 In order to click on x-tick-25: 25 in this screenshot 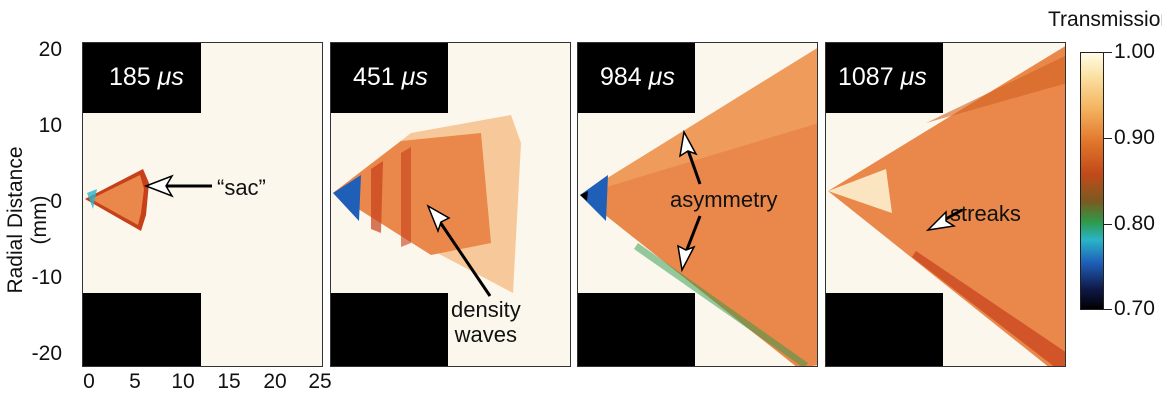, I will do `click(320, 381)`.